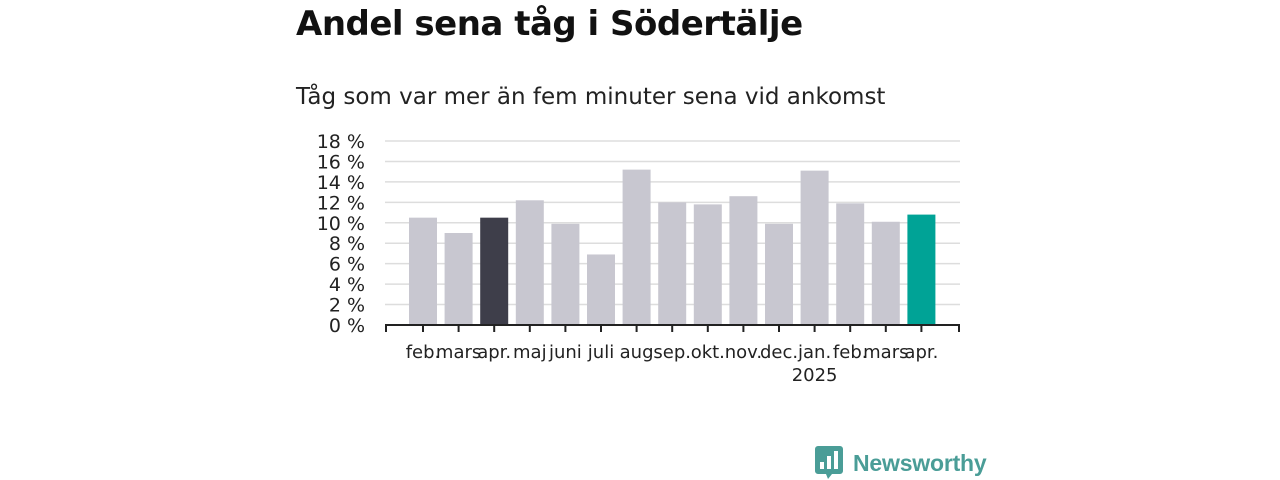  I want to click on x-tick-label: nov., so click(743, 352).